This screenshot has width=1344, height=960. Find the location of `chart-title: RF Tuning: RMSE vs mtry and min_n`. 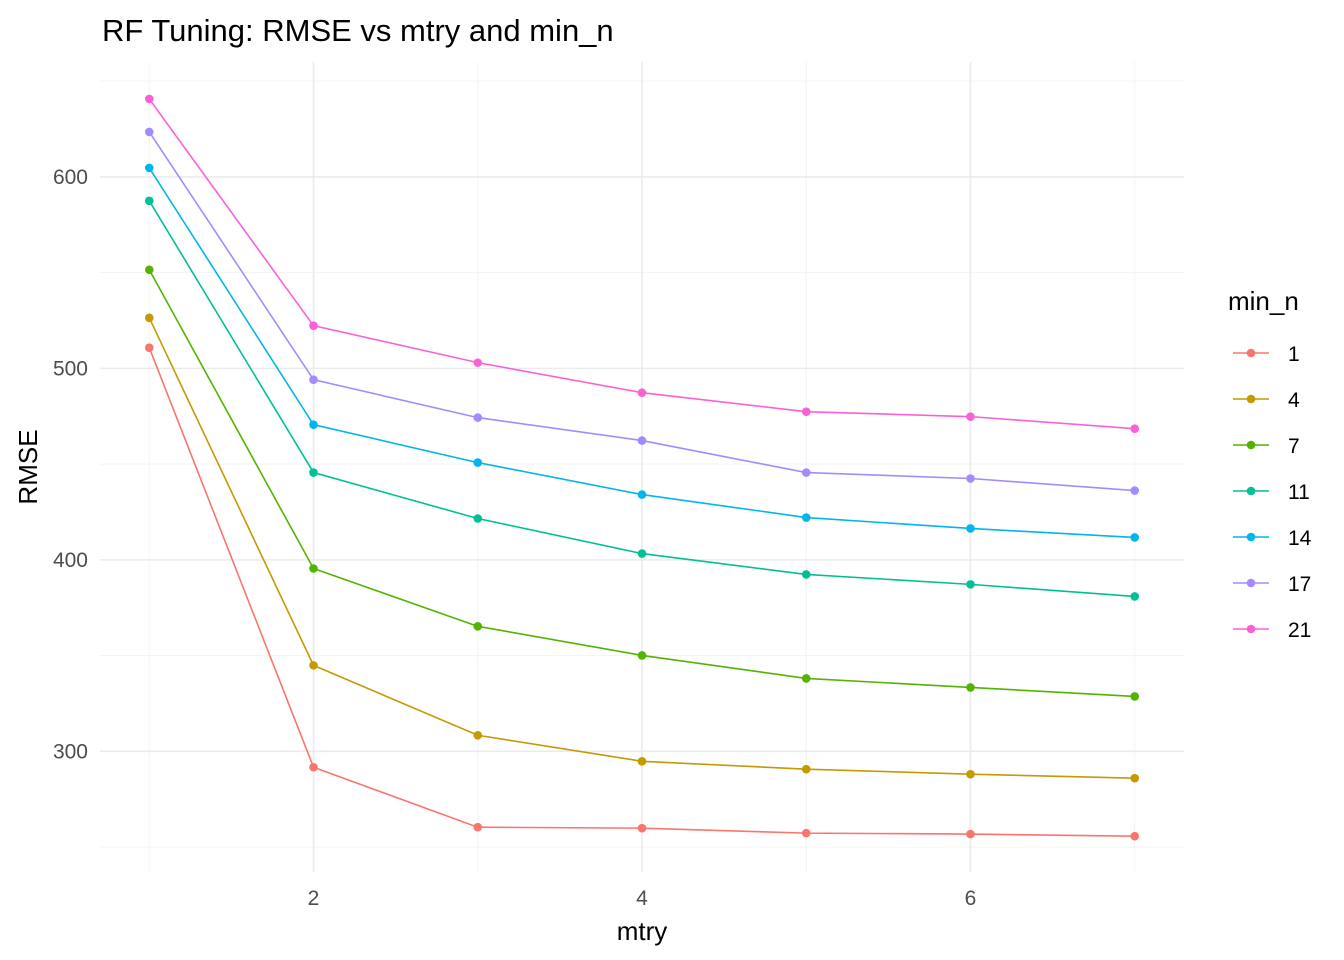

chart-title: RF Tuning: RMSE vs mtry and min_n is located at coordinates (358, 30).